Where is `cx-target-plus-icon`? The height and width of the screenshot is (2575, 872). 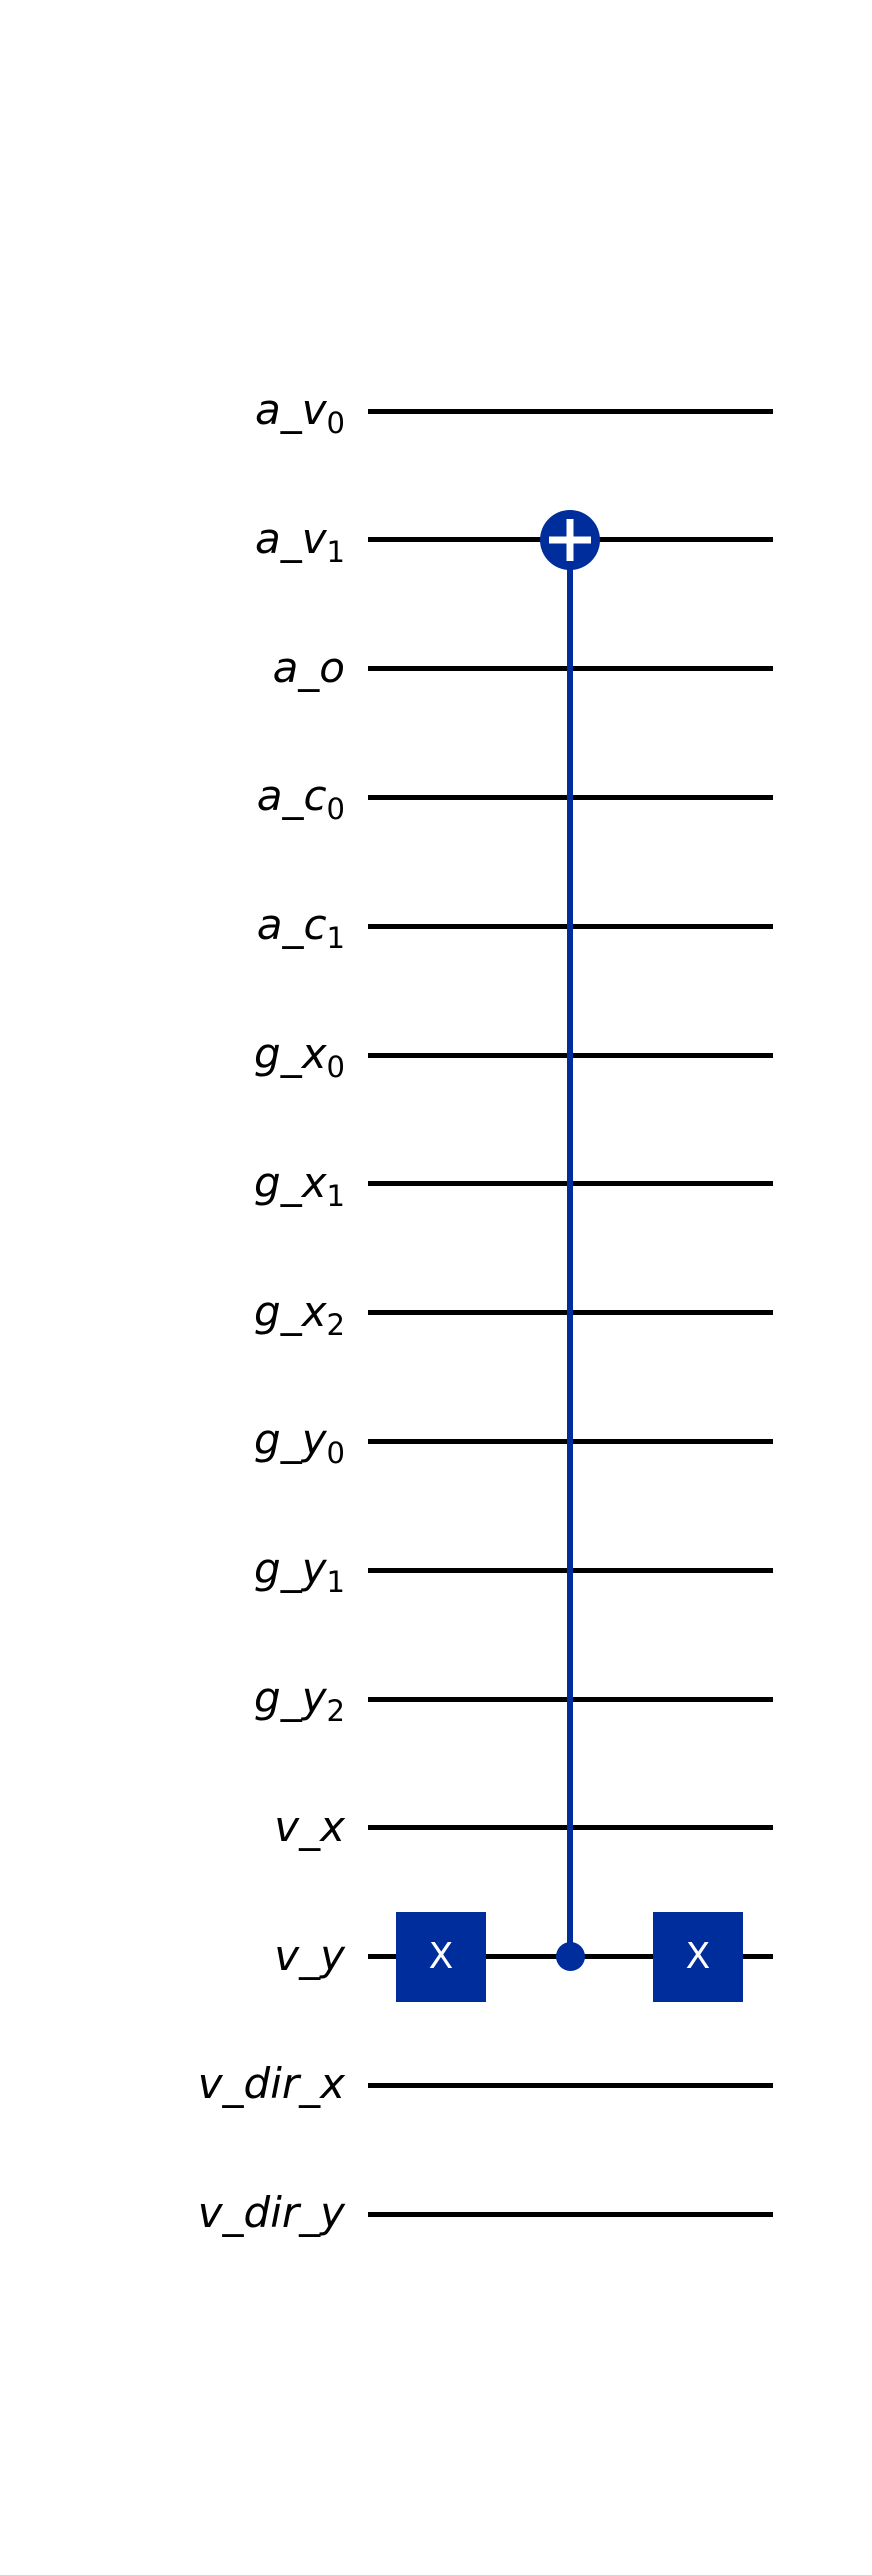 cx-target-plus-icon is located at coordinates (570, 539).